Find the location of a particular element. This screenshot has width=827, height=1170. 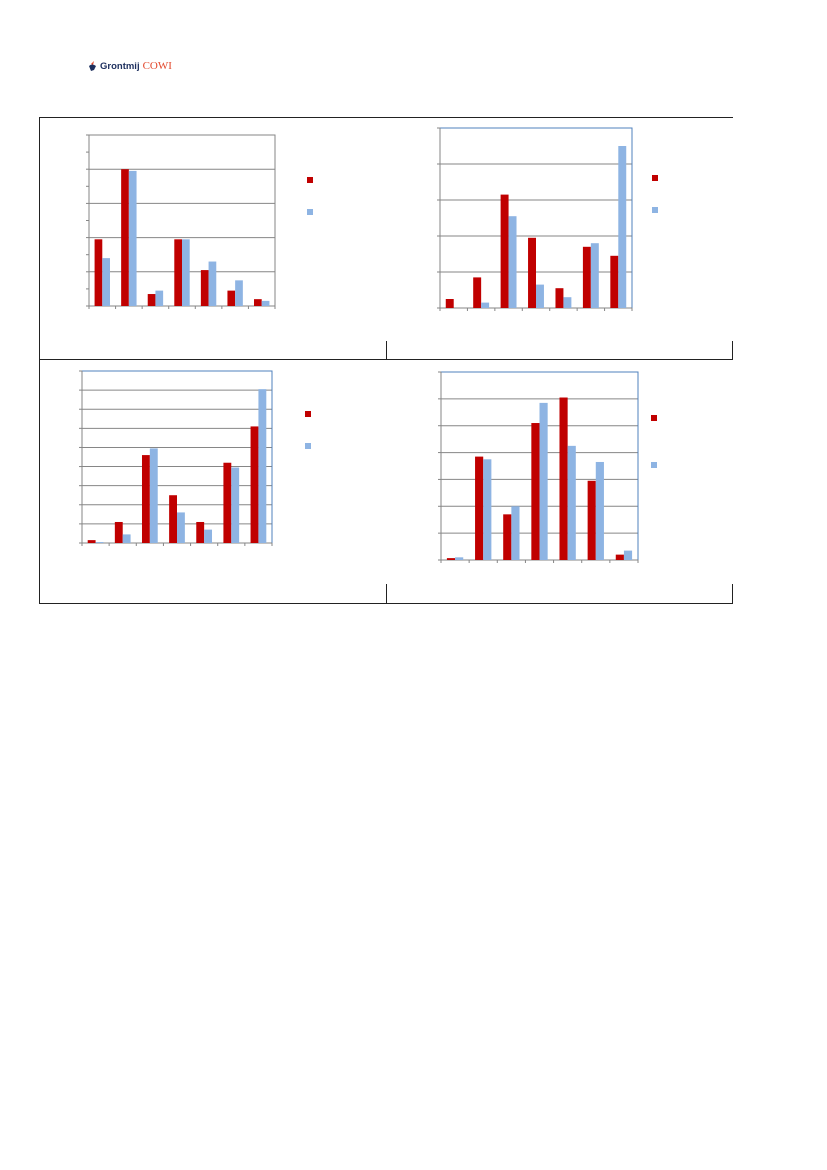

frame-divider-vertical-top is located at coordinates (386, 350).